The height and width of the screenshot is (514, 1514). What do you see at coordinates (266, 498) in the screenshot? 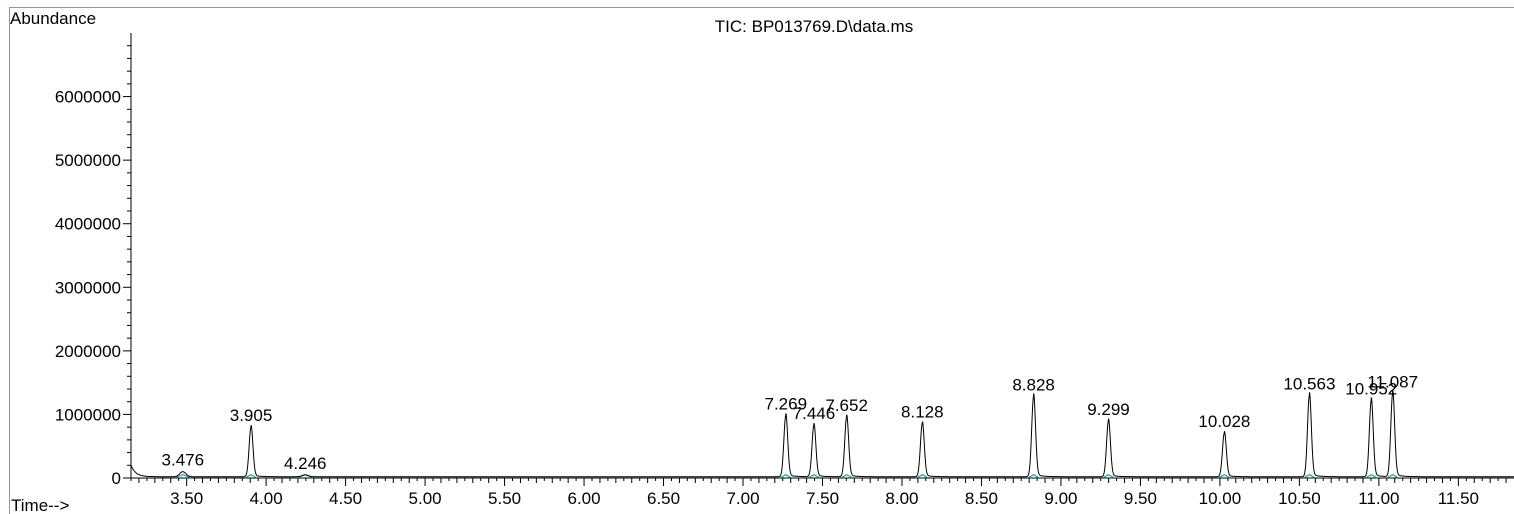
I see `x-tick-label: 4.00` at bounding box center [266, 498].